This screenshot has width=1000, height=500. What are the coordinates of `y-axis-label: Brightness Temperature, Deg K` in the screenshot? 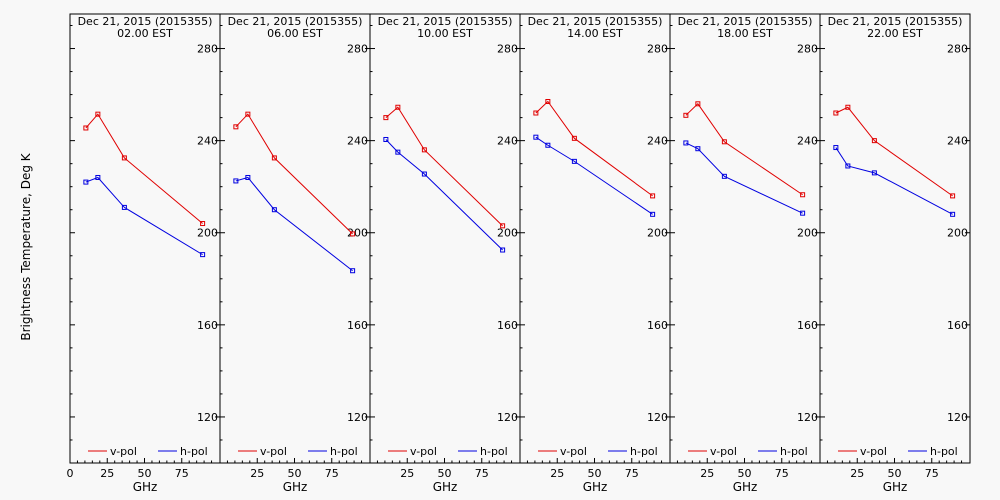 It's located at (26, 246).